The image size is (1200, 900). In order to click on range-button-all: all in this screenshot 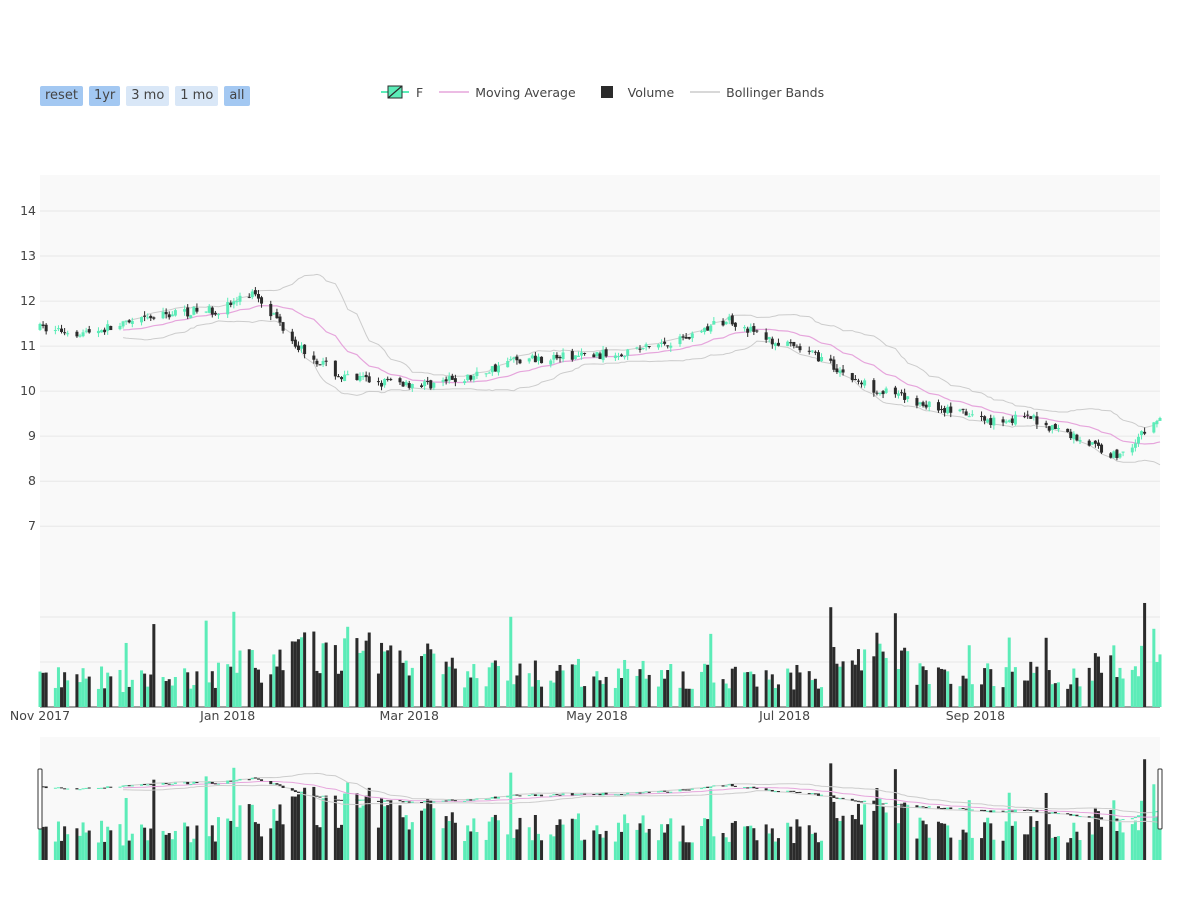, I will do `click(237, 96)`.